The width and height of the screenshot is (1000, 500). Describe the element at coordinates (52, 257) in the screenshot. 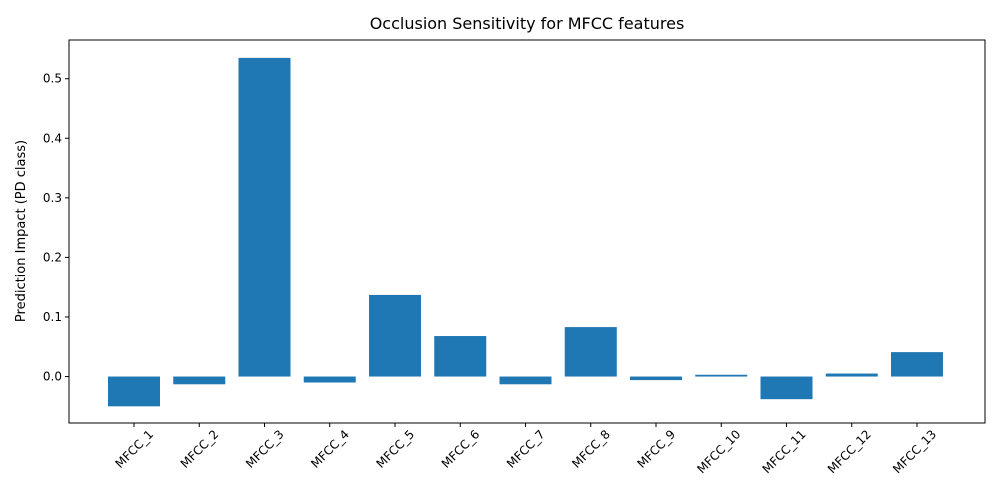

I see `y-tick-label: 0.2` at that location.